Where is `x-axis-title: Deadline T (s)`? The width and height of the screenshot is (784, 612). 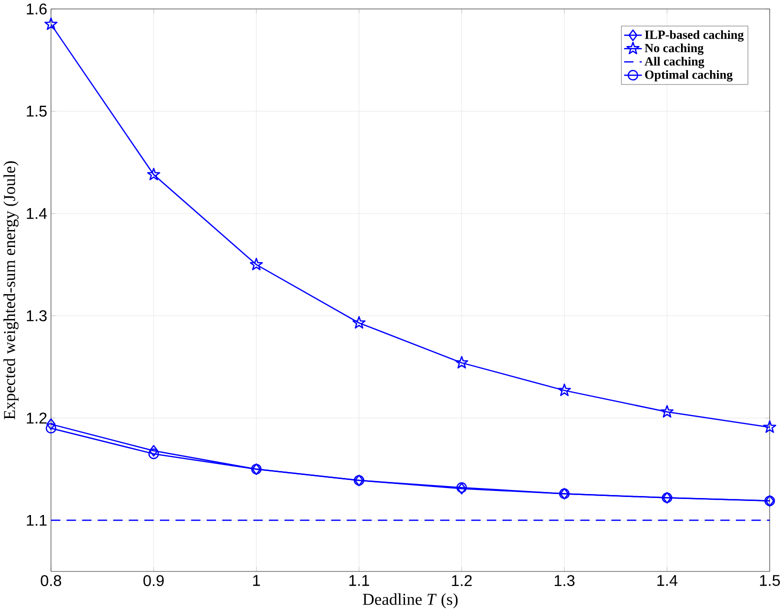 x-axis-title: Deadline T (s) is located at coordinates (410, 600).